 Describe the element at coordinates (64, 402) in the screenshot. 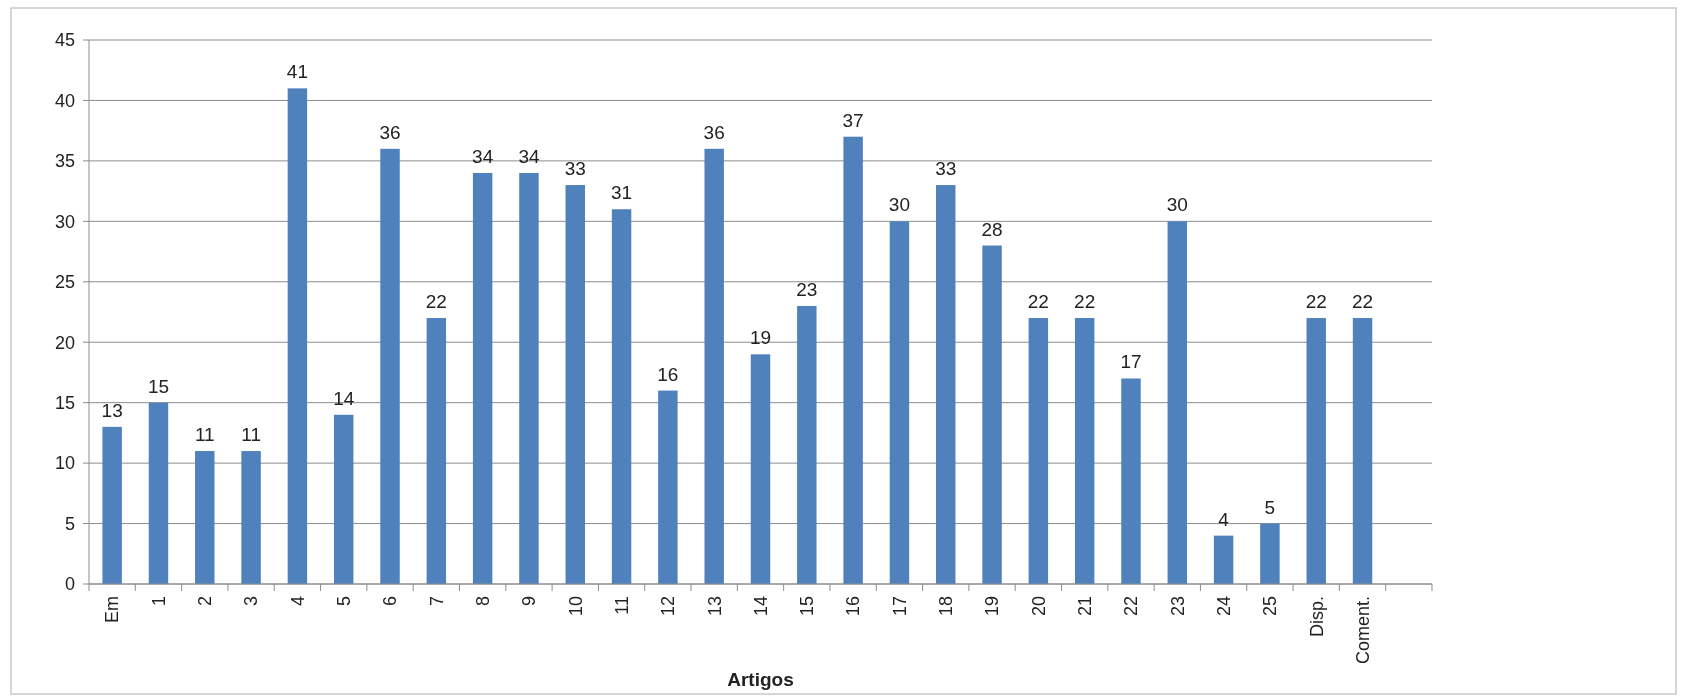

I see `y-tick-label: 15` at that location.